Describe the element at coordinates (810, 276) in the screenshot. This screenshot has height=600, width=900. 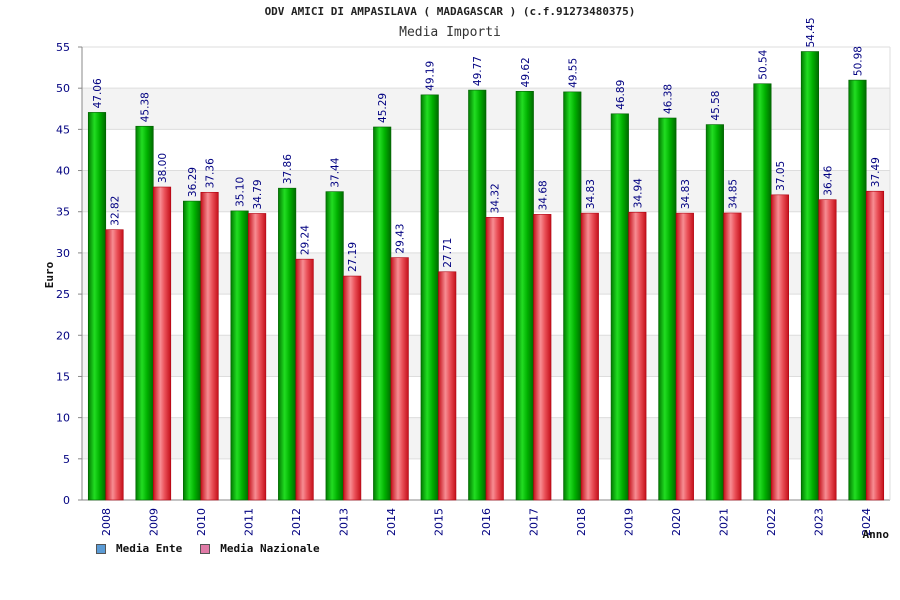
I see `bar-media-ente-2023` at that location.